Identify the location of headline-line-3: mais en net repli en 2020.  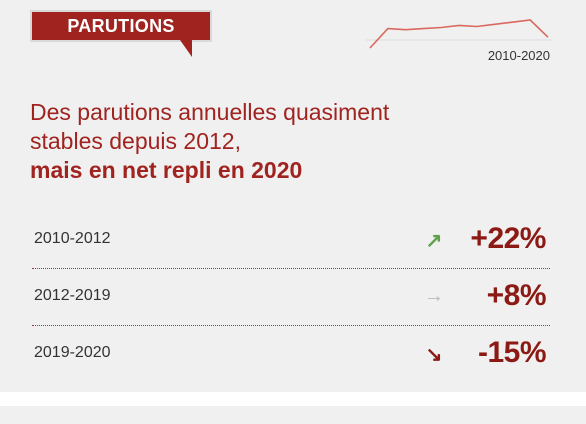
(166, 170).